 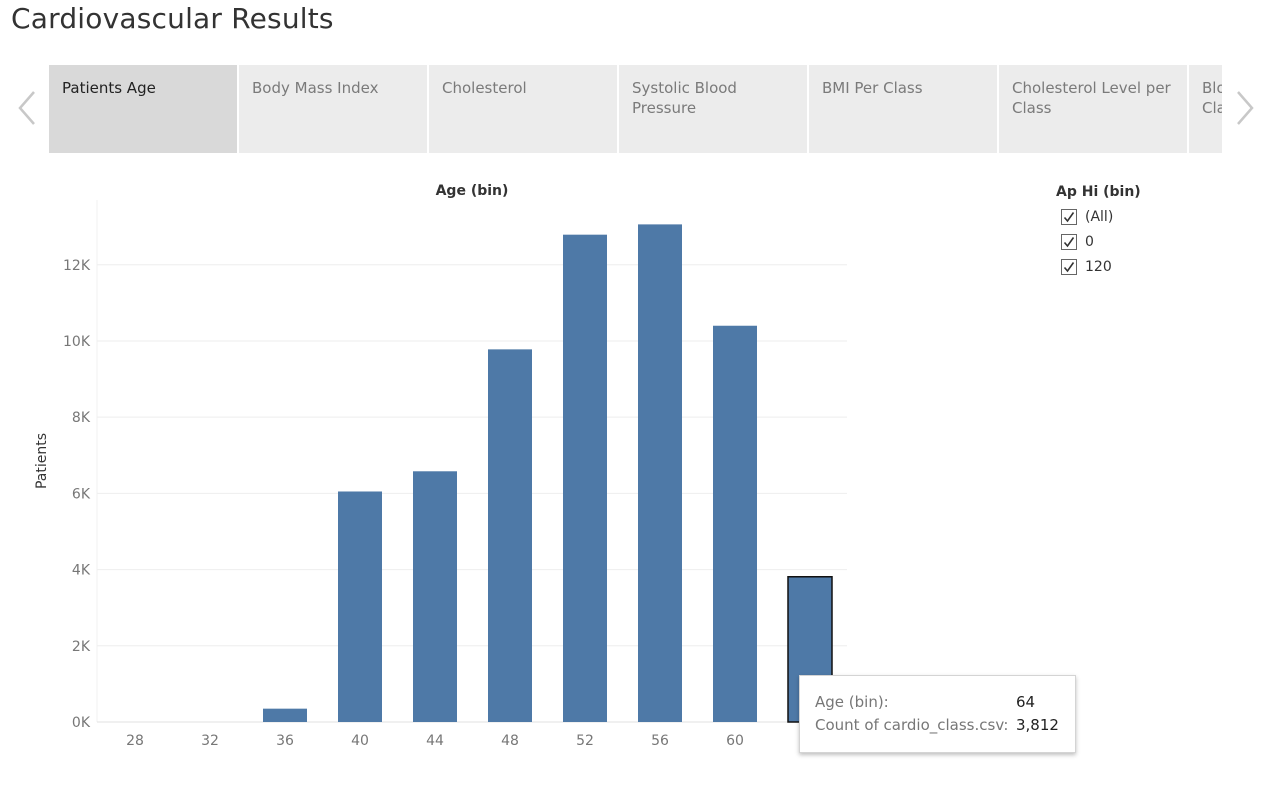 I want to click on x-tick-label: 44, so click(x=435, y=741).